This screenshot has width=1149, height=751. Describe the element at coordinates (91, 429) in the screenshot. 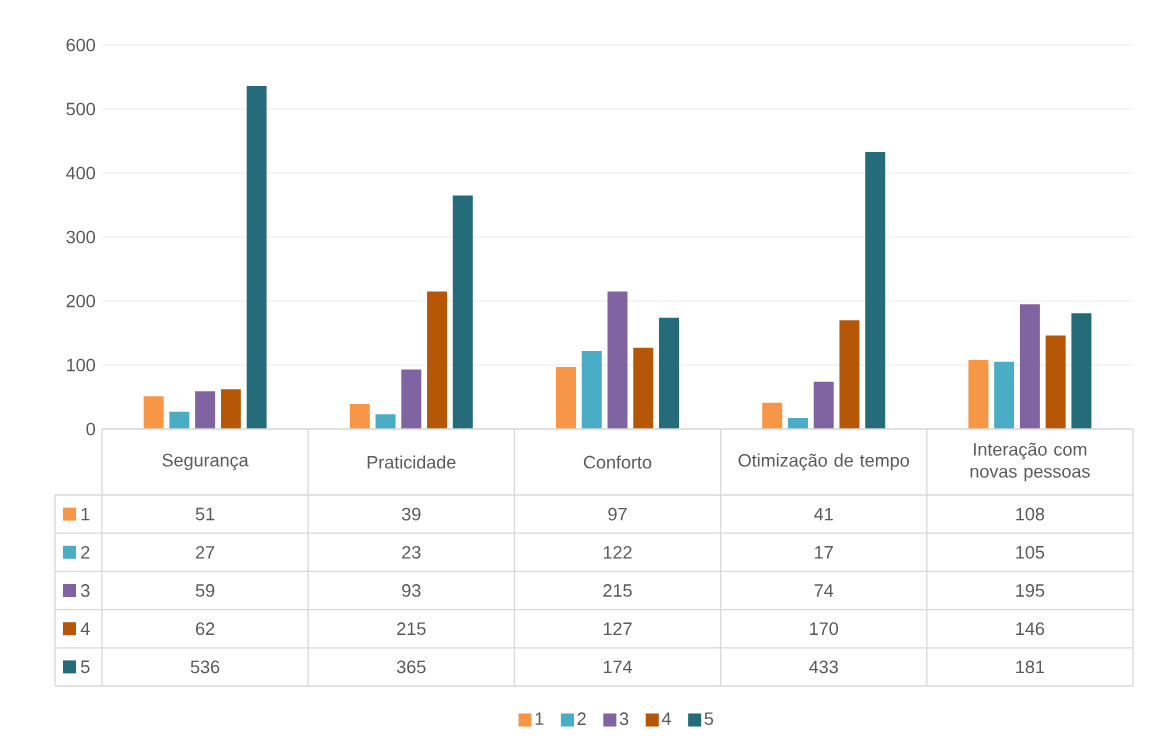

I see `y-tick-label: 0` at that location.